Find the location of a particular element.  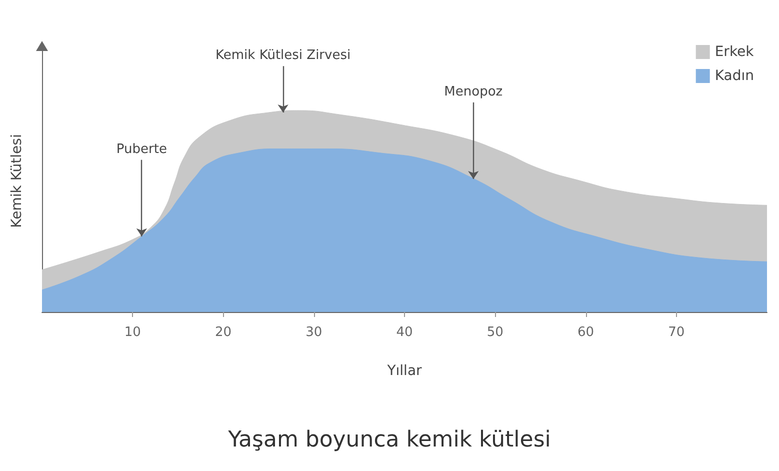

text: Yaşam boyunca kemik kütlesi is located at coordinates (389, 440).